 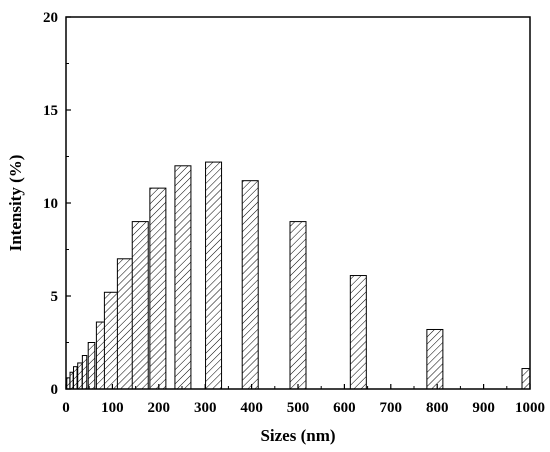 I want to click on x-axis-ticks: 0 100 200 300 400 500 600 700 800 900 1000, so click(x=303, y=400).